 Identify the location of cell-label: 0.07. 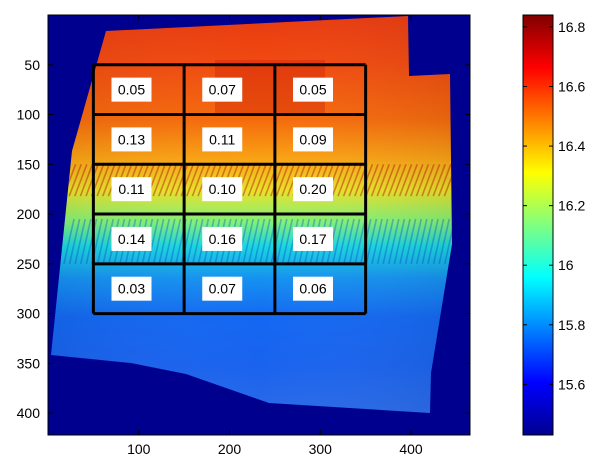
(222, 288).